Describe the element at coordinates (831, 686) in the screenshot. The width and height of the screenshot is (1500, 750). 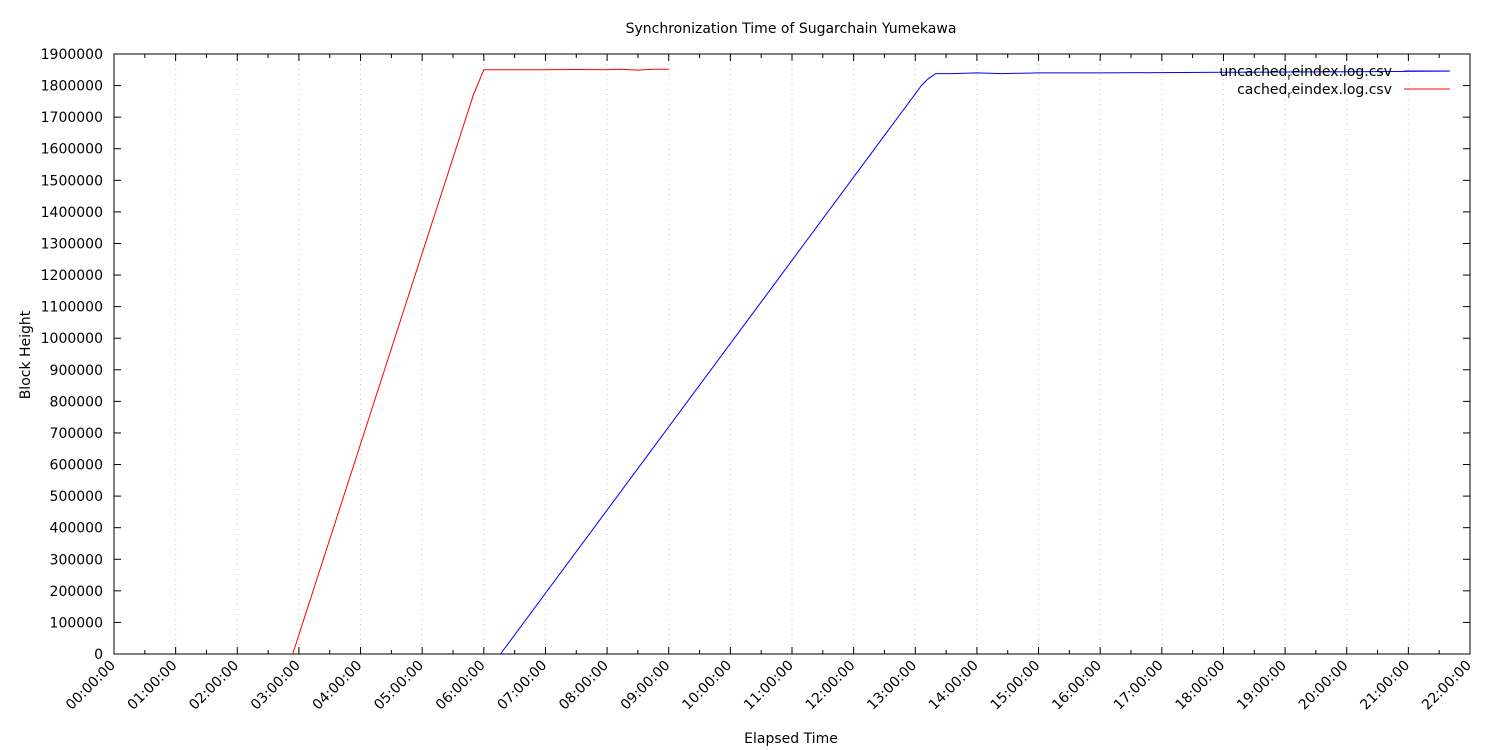
I see `x-tick-label: 12:00:00` at that location.